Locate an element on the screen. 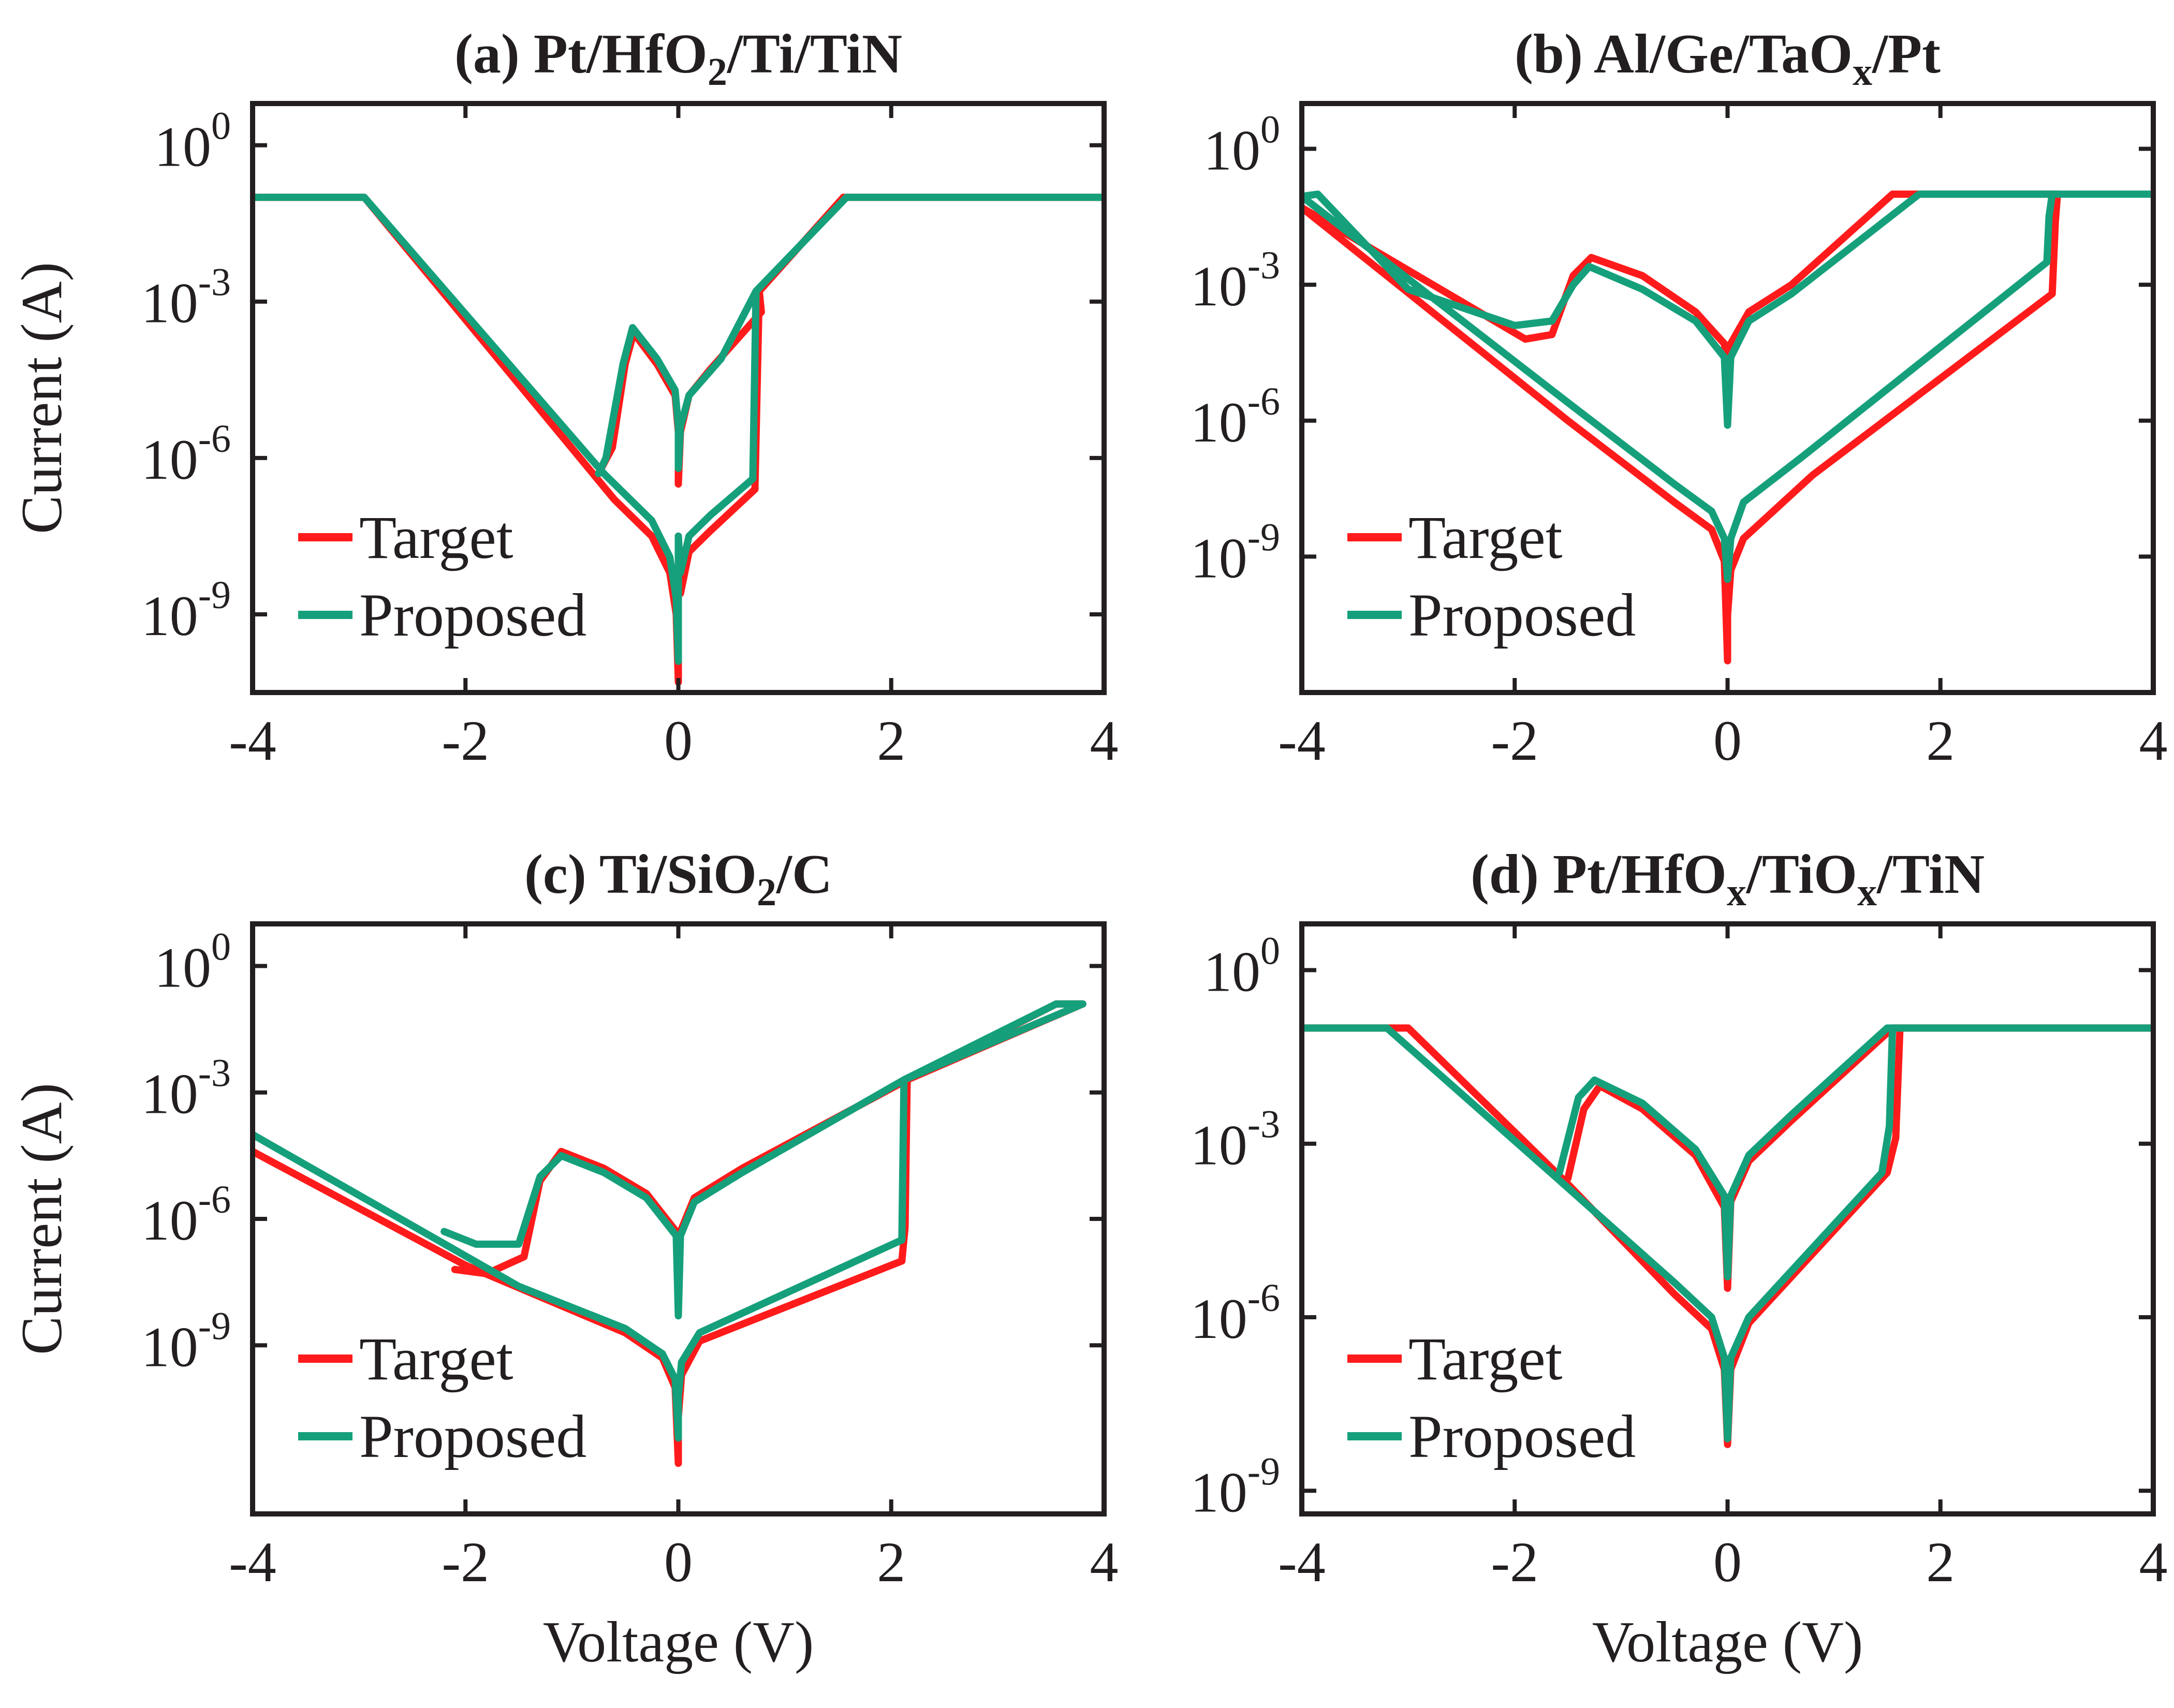 The image size is (2174, 1708). panel-title: (d) Pt/HfOx/TiOx/TiN is located at coordinates (1728, 879).